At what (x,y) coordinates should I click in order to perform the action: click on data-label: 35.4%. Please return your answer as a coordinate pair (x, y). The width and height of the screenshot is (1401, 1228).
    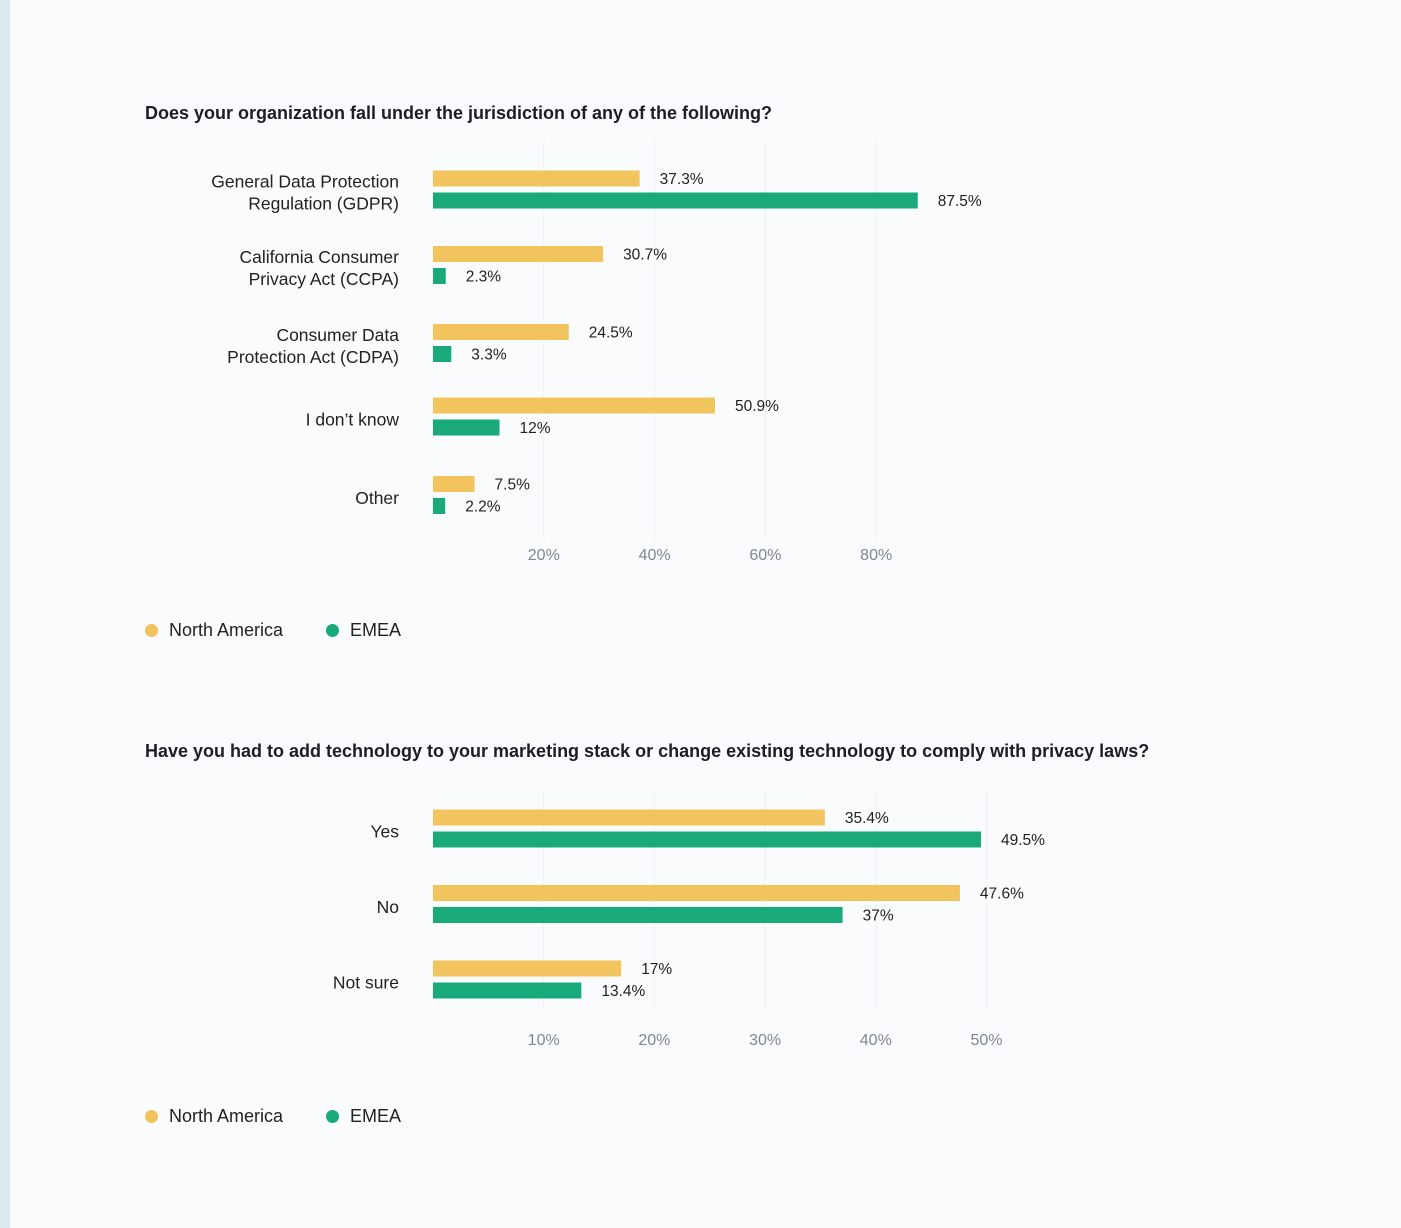
    Looking at the image, I should click on (867, 818).